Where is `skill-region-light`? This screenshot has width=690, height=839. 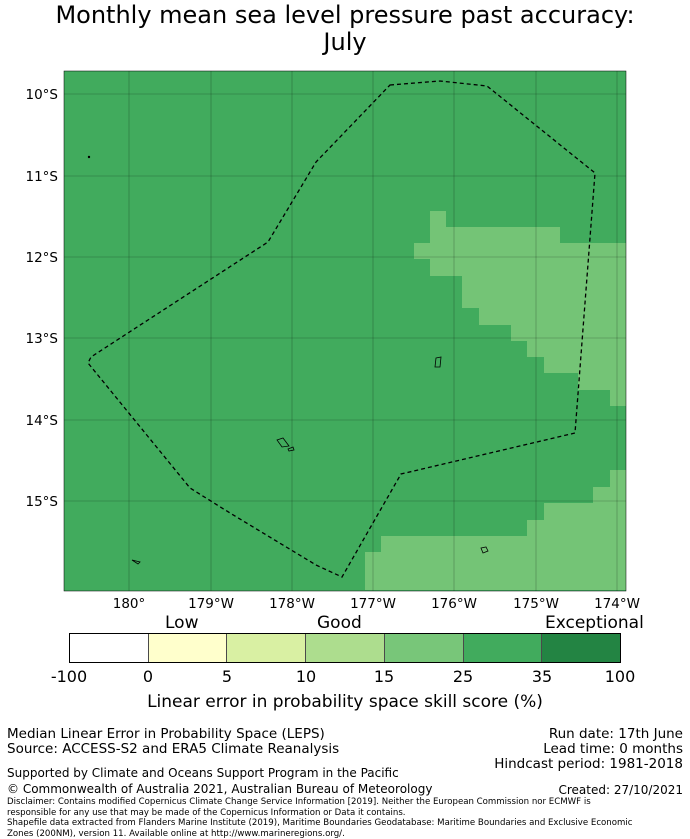 skill-region-light is located at coordinates (520, 308).